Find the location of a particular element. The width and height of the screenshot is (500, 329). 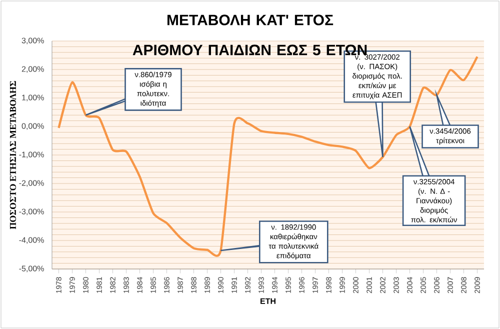

y-tick-label: -1,00% is located at coordinates (31, 155).